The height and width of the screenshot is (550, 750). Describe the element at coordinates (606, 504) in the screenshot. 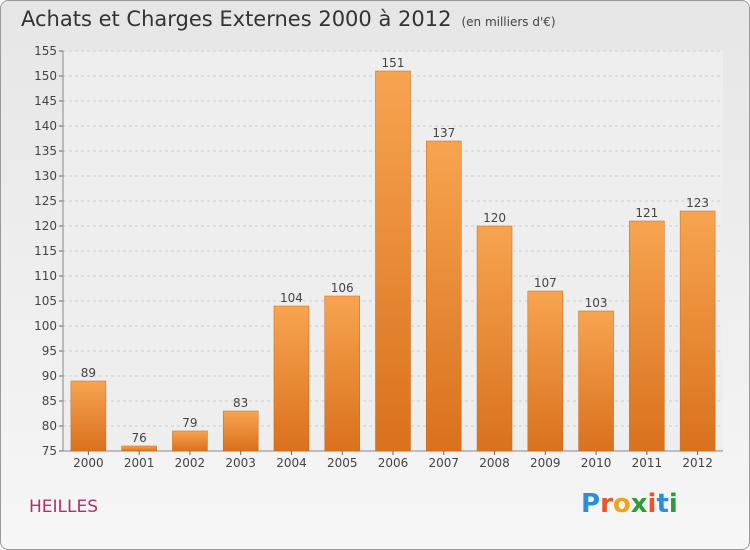

I see `logo-letter: r` at that location.